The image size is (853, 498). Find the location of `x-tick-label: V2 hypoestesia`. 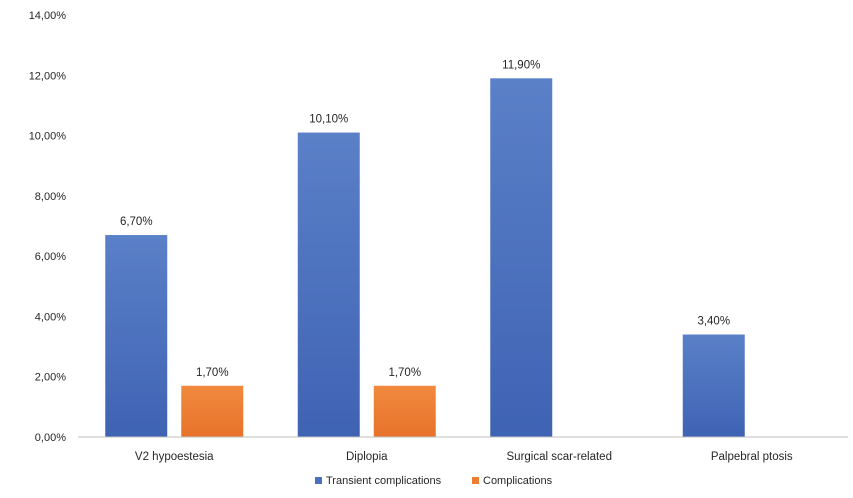

x-tick-label: V2 hypoestesia is located at coordinates (174, 457).